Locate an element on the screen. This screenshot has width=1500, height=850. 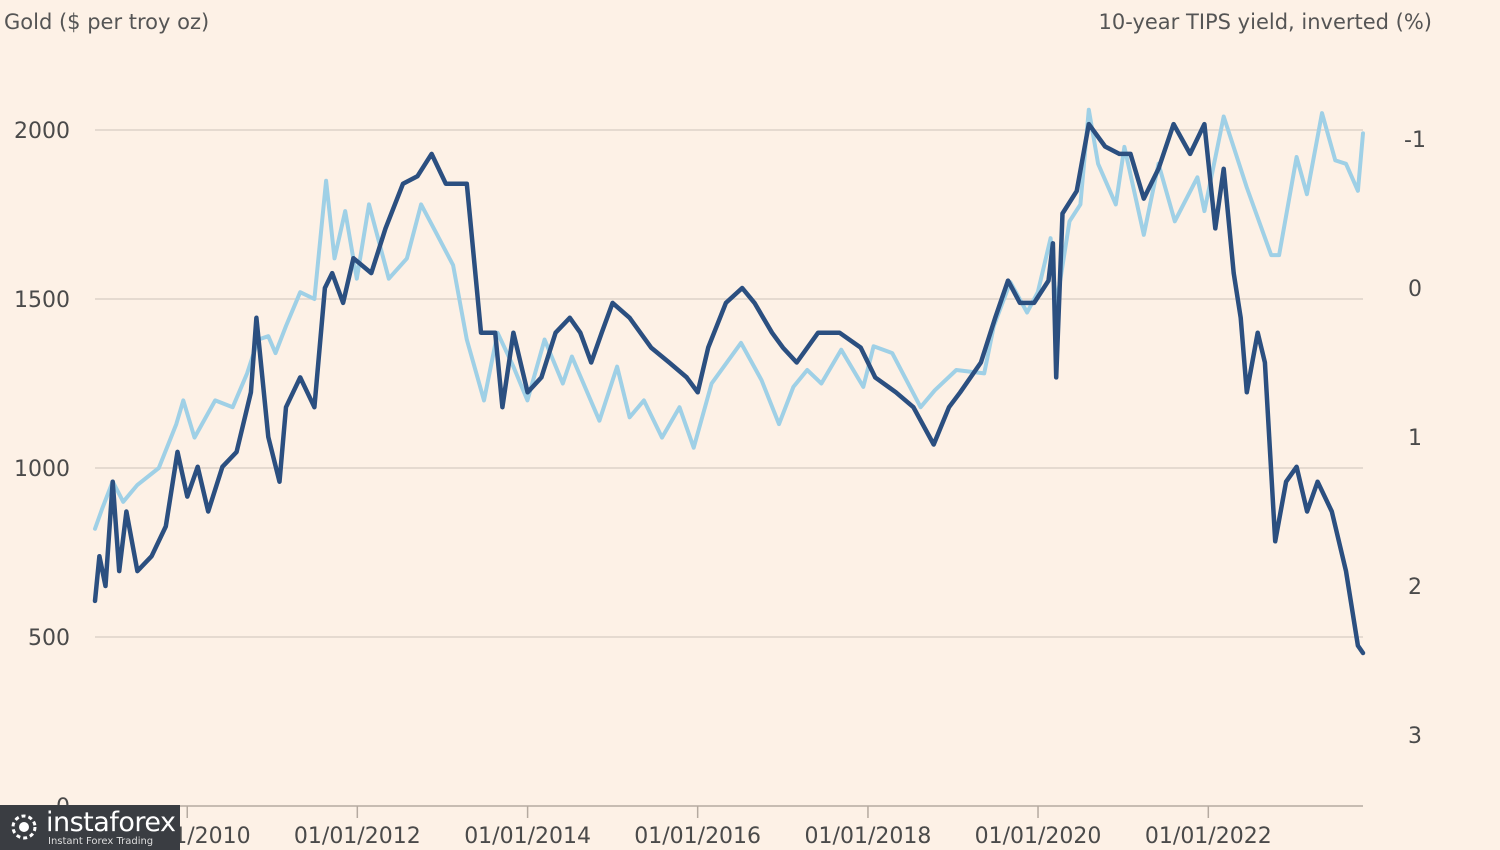
x-tick-label: 01/01/2018 is located at coordinates (868, 836).